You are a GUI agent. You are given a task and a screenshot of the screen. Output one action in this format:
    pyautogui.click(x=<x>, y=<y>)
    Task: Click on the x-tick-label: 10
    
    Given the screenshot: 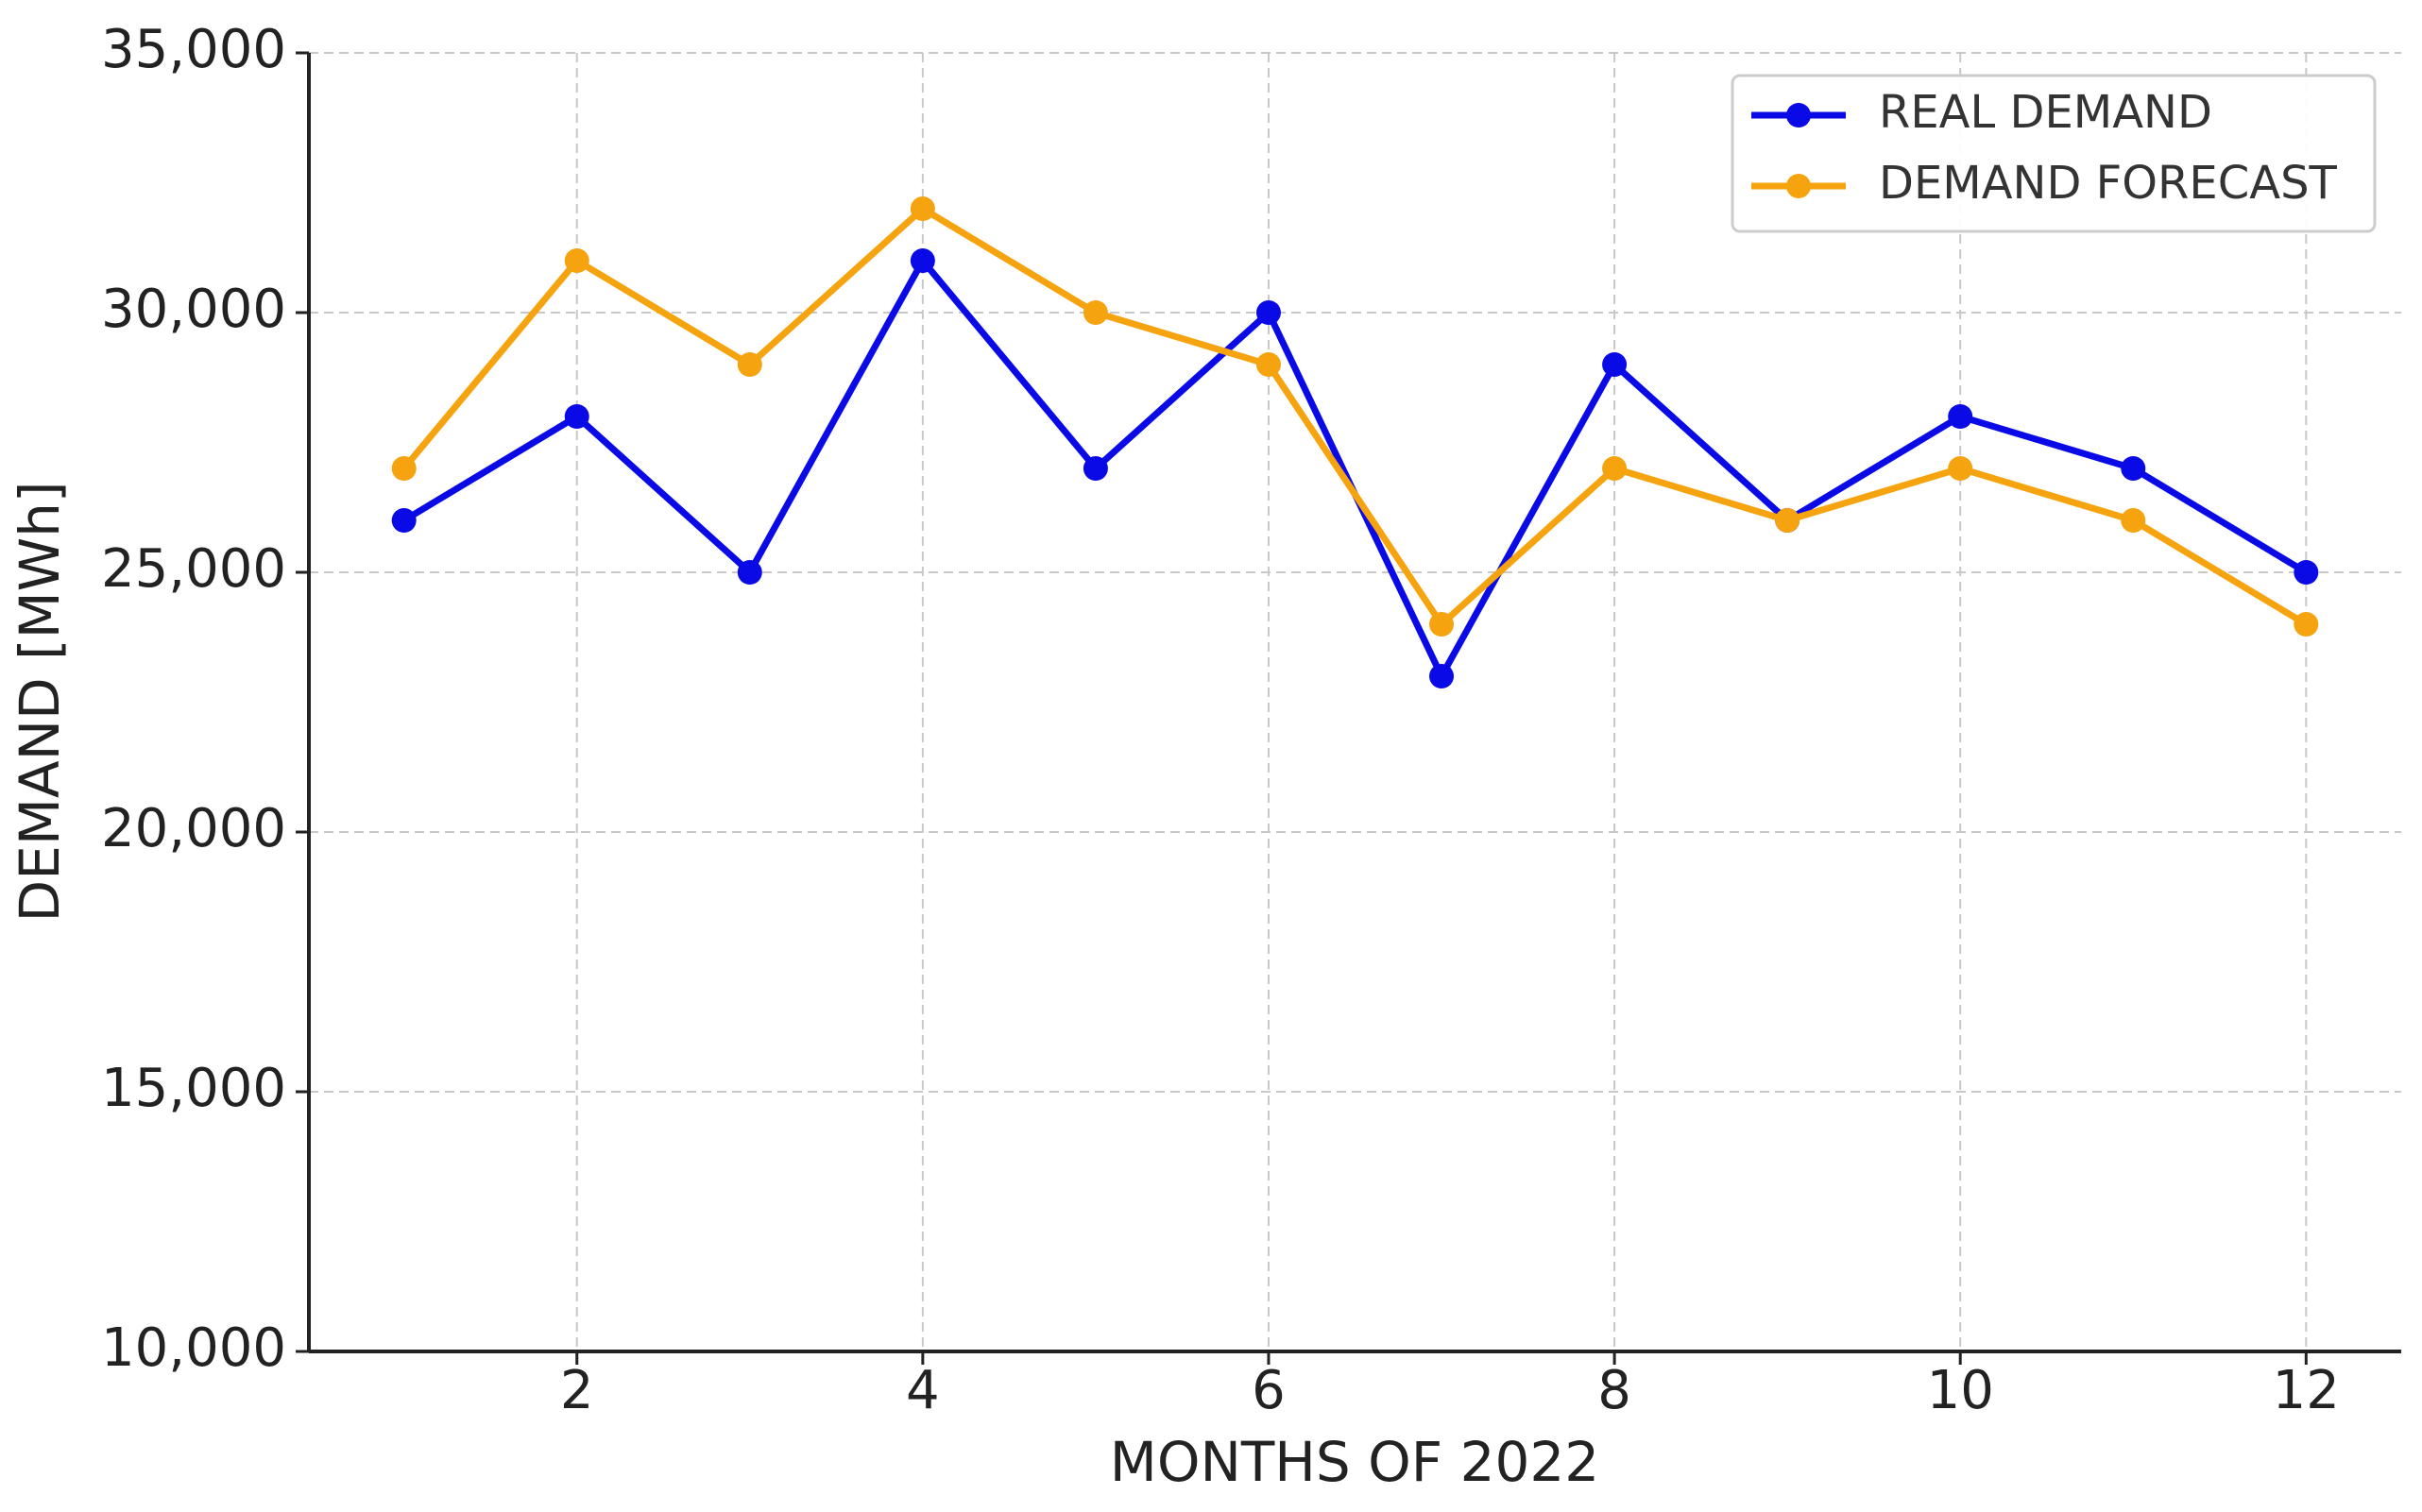 What is the action you would take?
    pyautogui.click(x=1960, y=1390)
    